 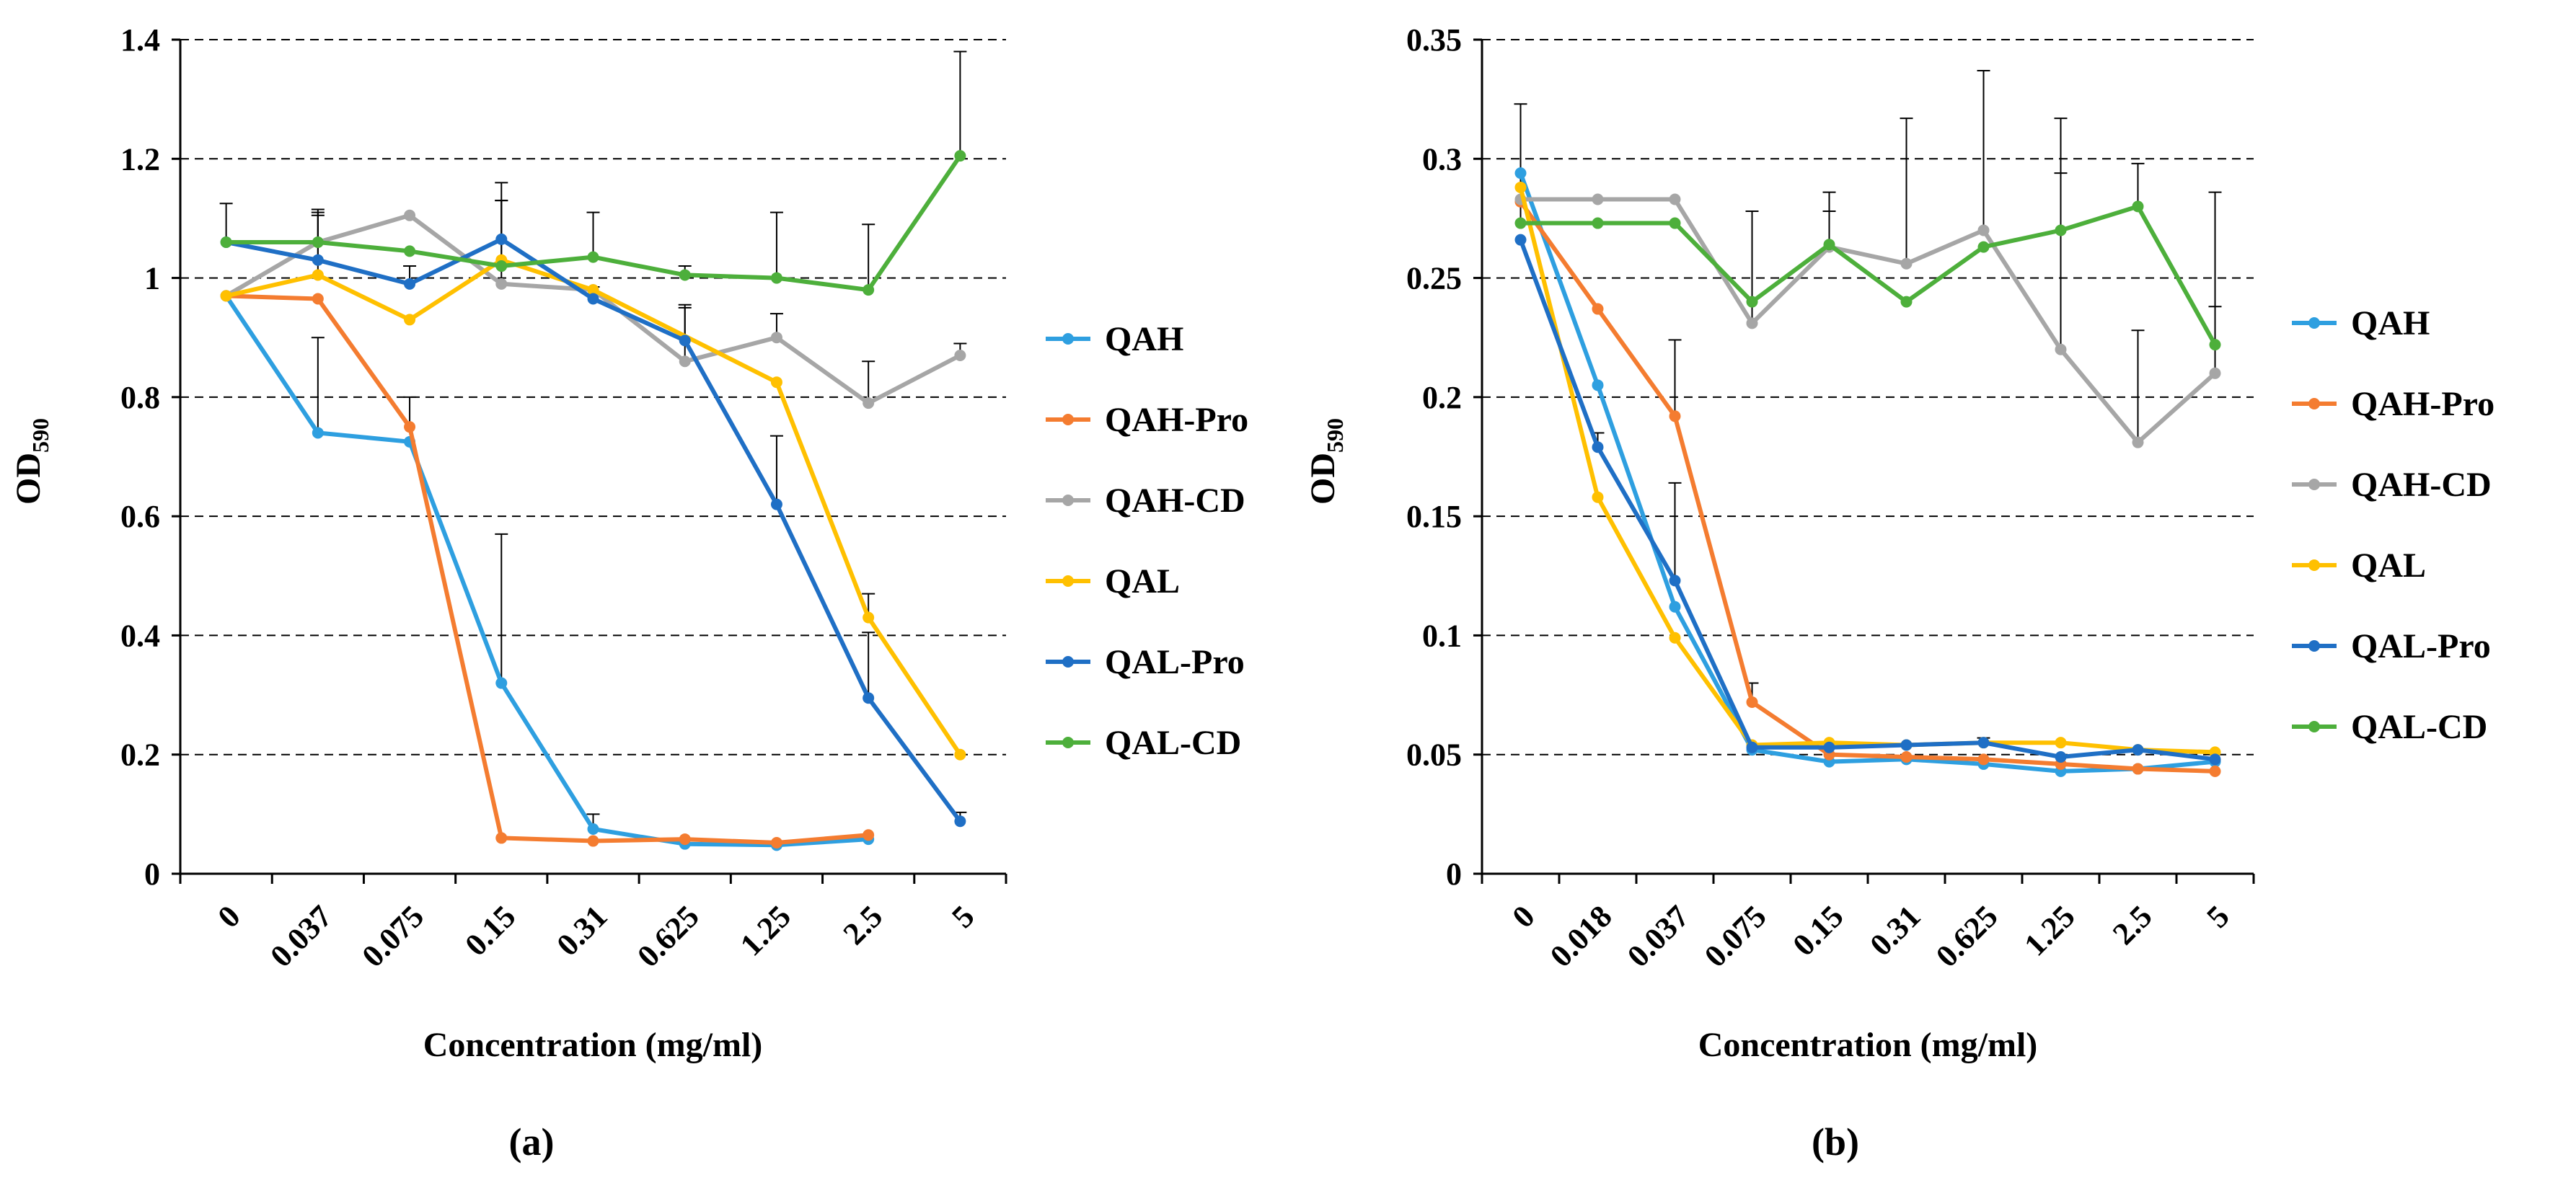 I want to click on x-tick-label: 0, so click(x=1523, y=916).